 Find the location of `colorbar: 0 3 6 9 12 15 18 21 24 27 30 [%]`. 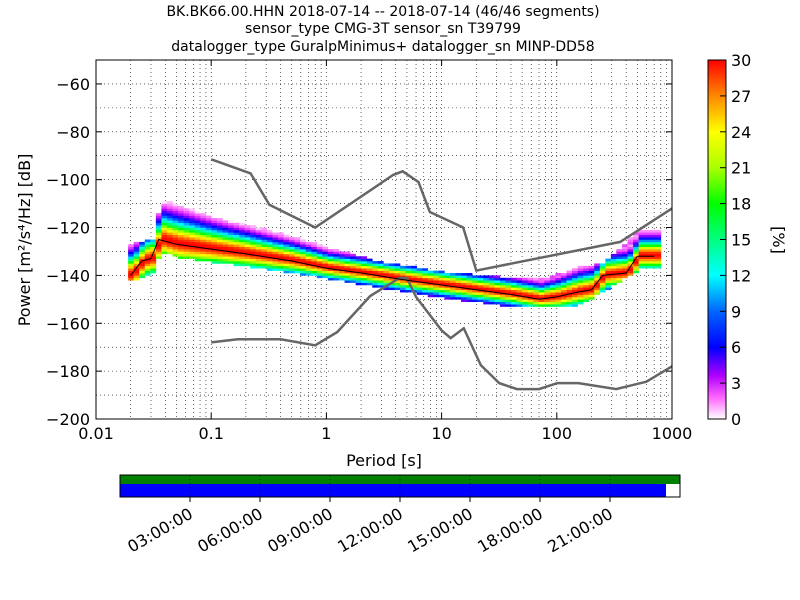

colorbar: 0 3 6 9 12 15 18 21 24 27 30 [%] is located at coordinates (747, 240).